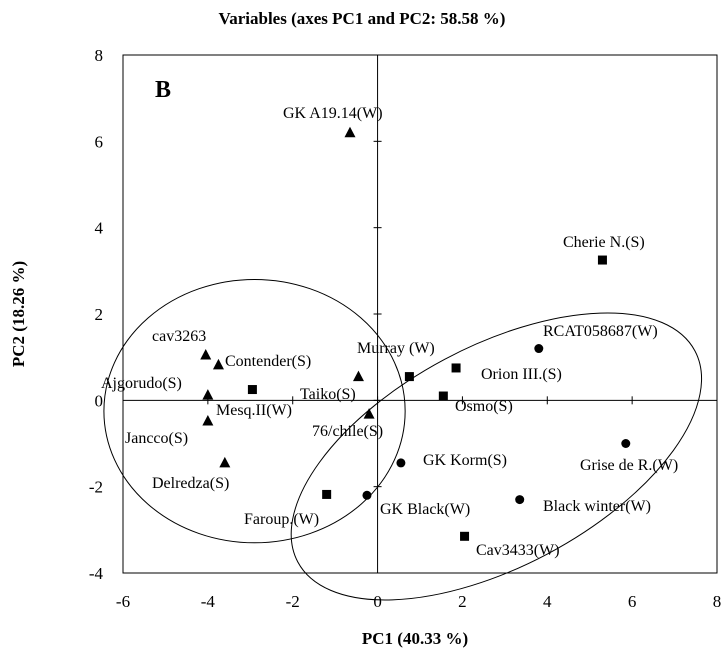  I want to click on x-tick-label: 2, so click(462, 601).